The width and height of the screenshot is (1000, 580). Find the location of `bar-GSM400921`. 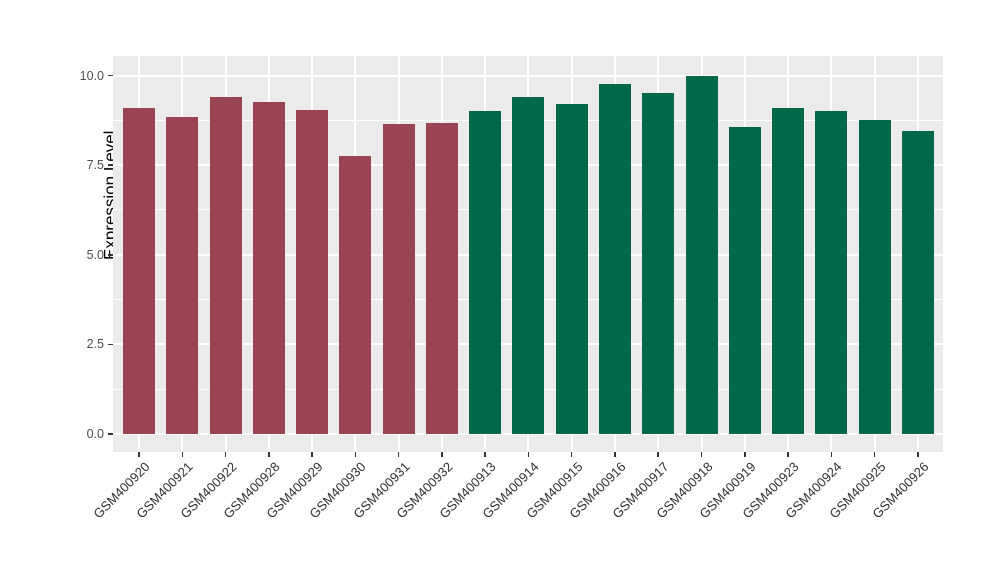

bar-GSM400921 is located at coordinates (182, 275).